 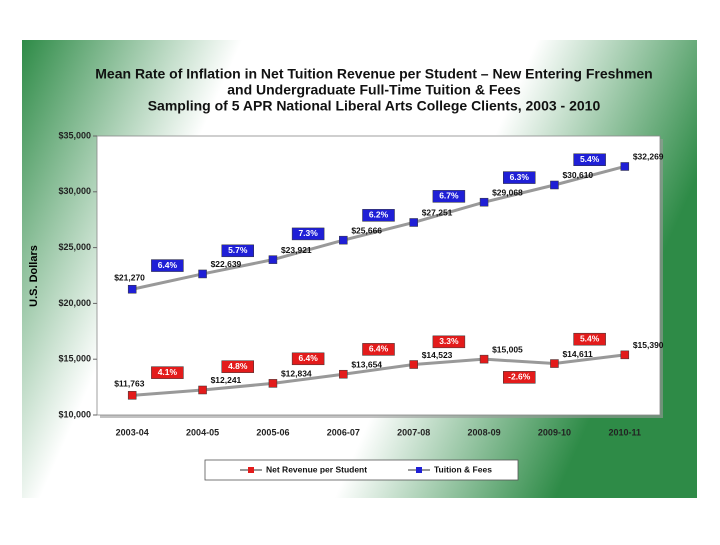 What do you see at coordinates (316, 469) in the screenshot?
I see `legend-label: Net Revenue per Student` at bounding box center [316, 469].